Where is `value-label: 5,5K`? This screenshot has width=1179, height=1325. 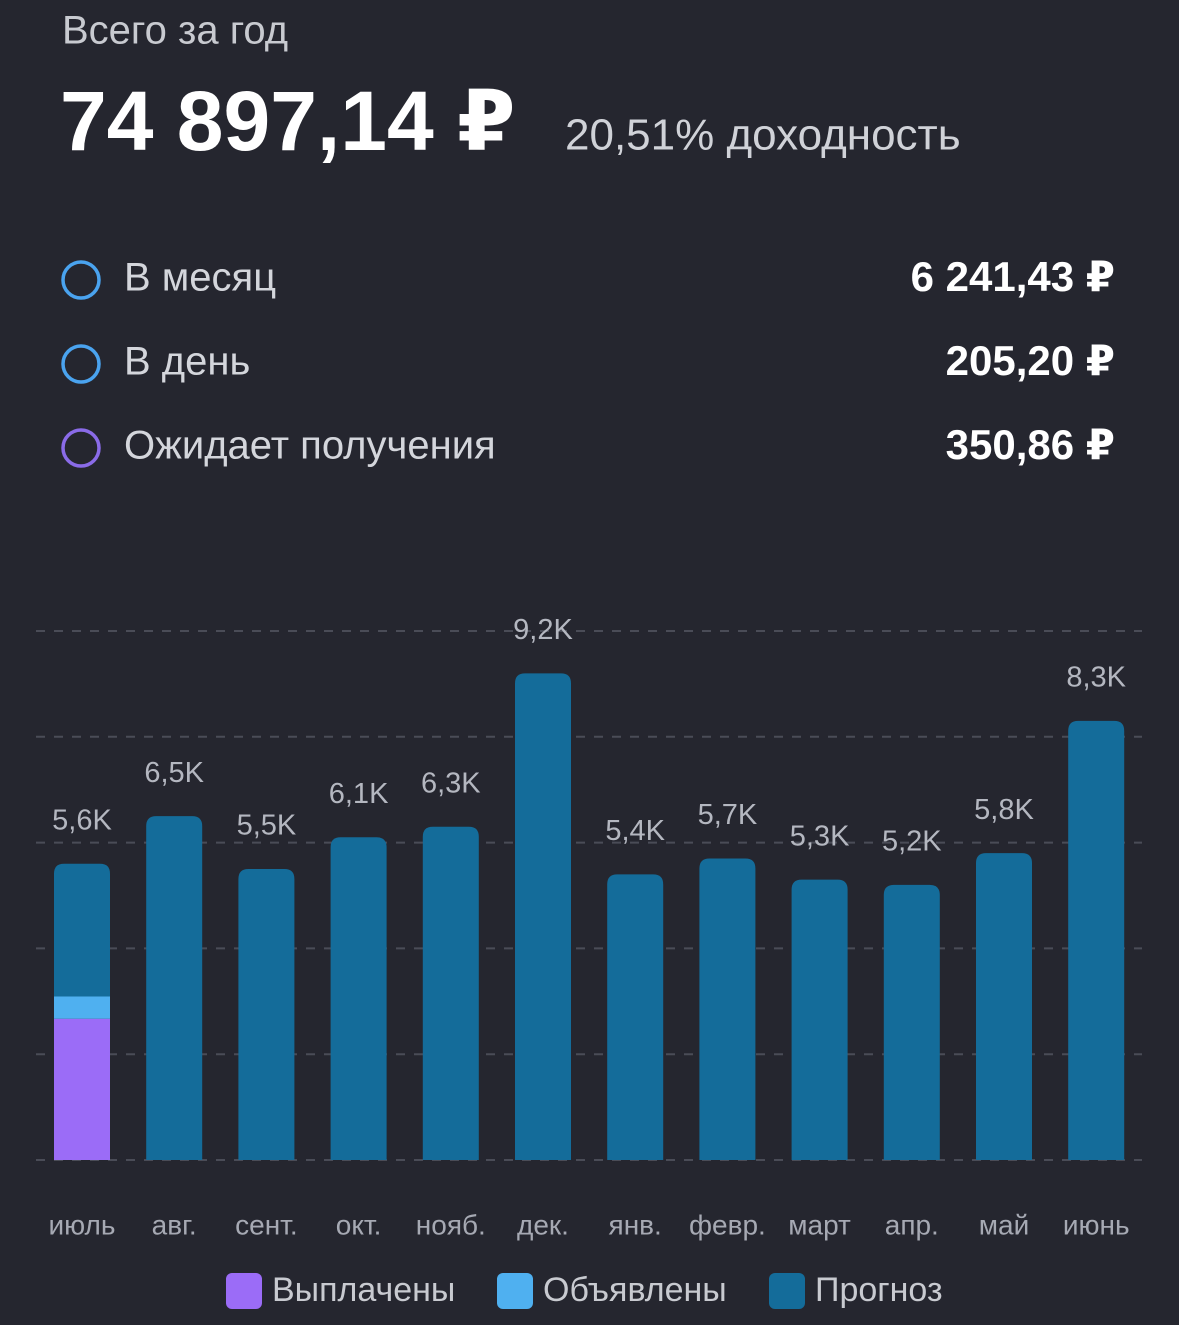 value-label: 5,5K is located at coordinates (267, 826).